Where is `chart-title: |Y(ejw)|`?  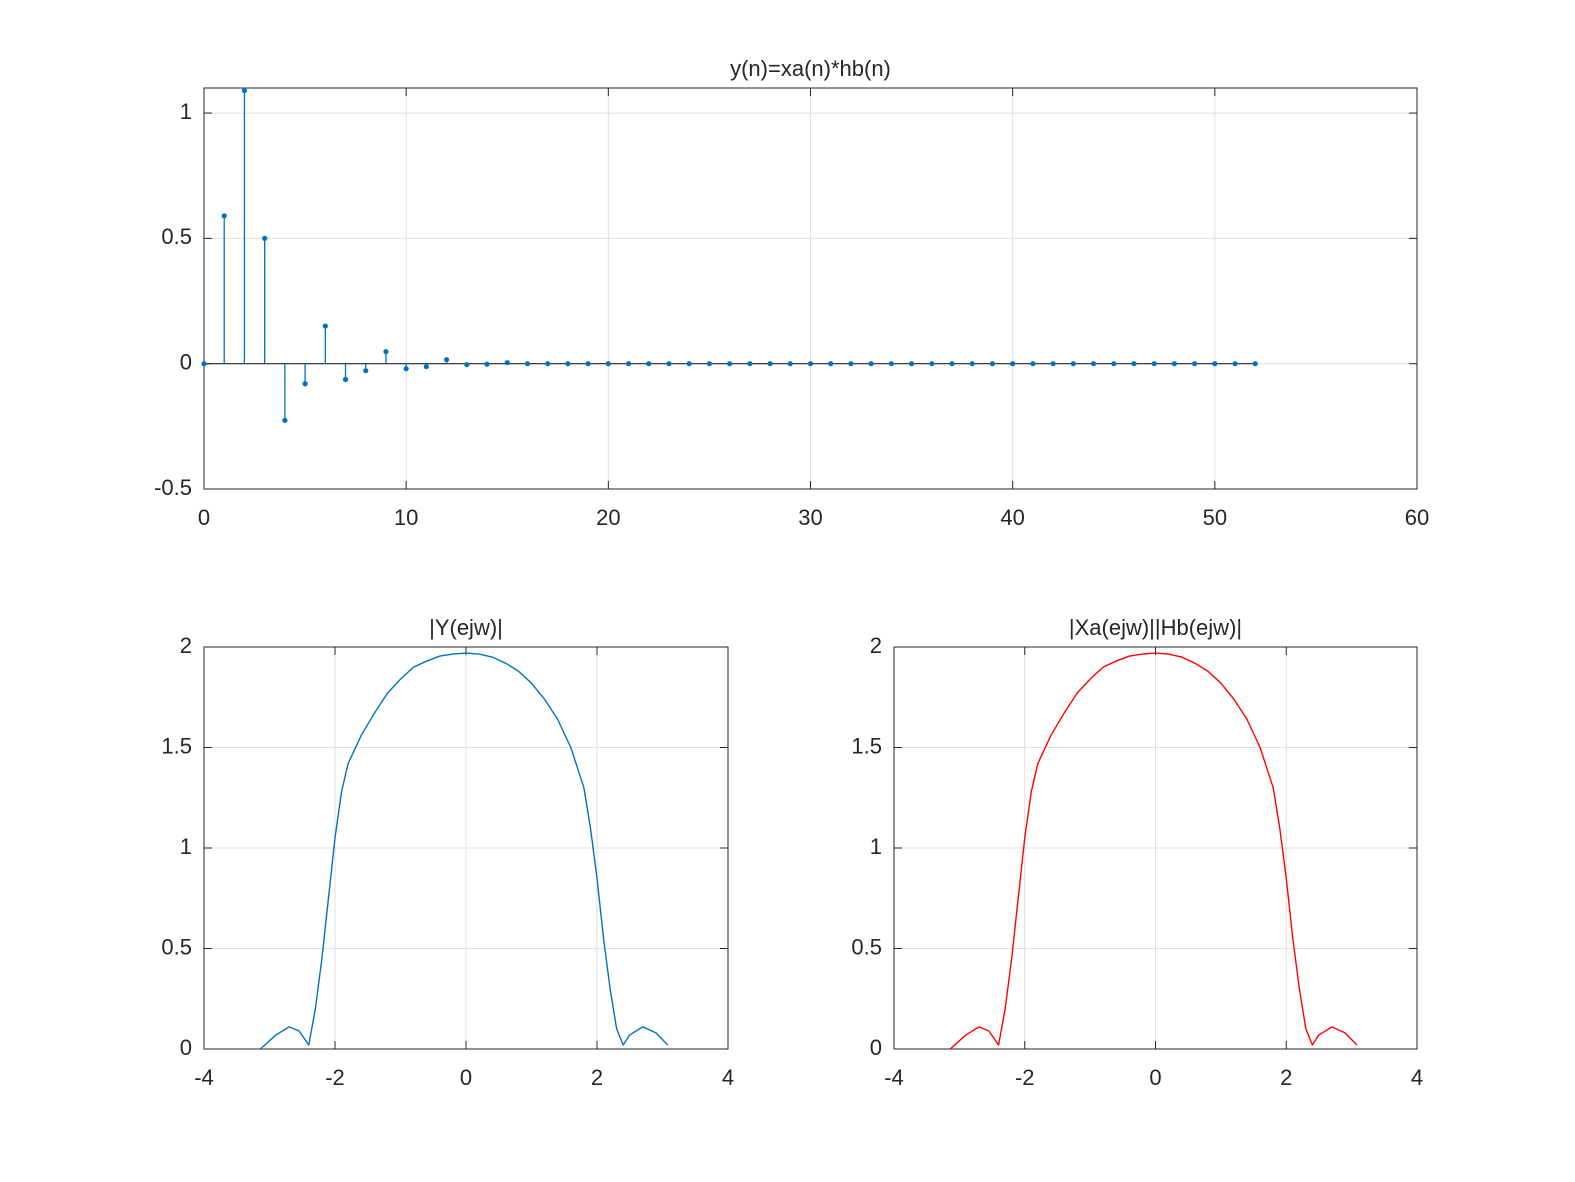 chart-title: |Y(ejw)| is located at coordinates (466, 627).